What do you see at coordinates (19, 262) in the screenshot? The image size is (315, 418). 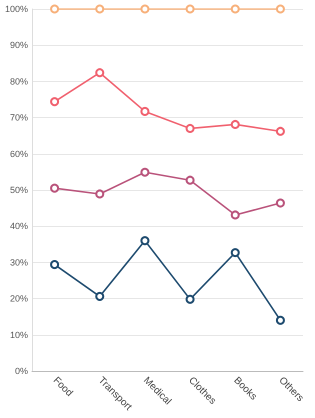 I see `y-tick-label: 30%` at bounding box center [19, 262].